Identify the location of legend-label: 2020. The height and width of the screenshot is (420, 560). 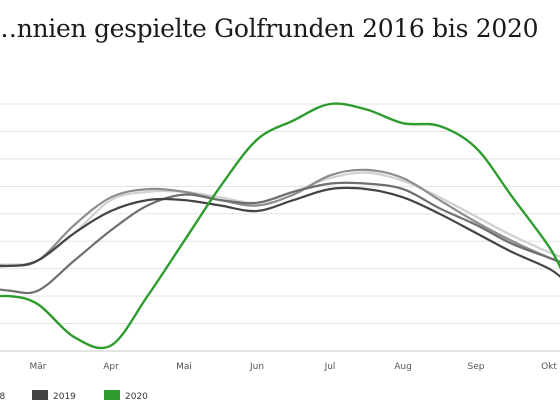
(136, 397).